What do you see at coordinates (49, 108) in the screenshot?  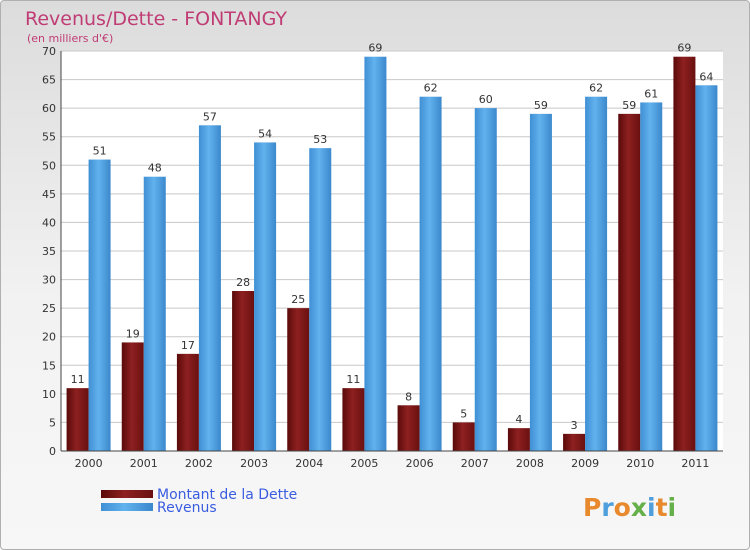 I see `y-tick-label: 60` at bounding box center [49, 108].